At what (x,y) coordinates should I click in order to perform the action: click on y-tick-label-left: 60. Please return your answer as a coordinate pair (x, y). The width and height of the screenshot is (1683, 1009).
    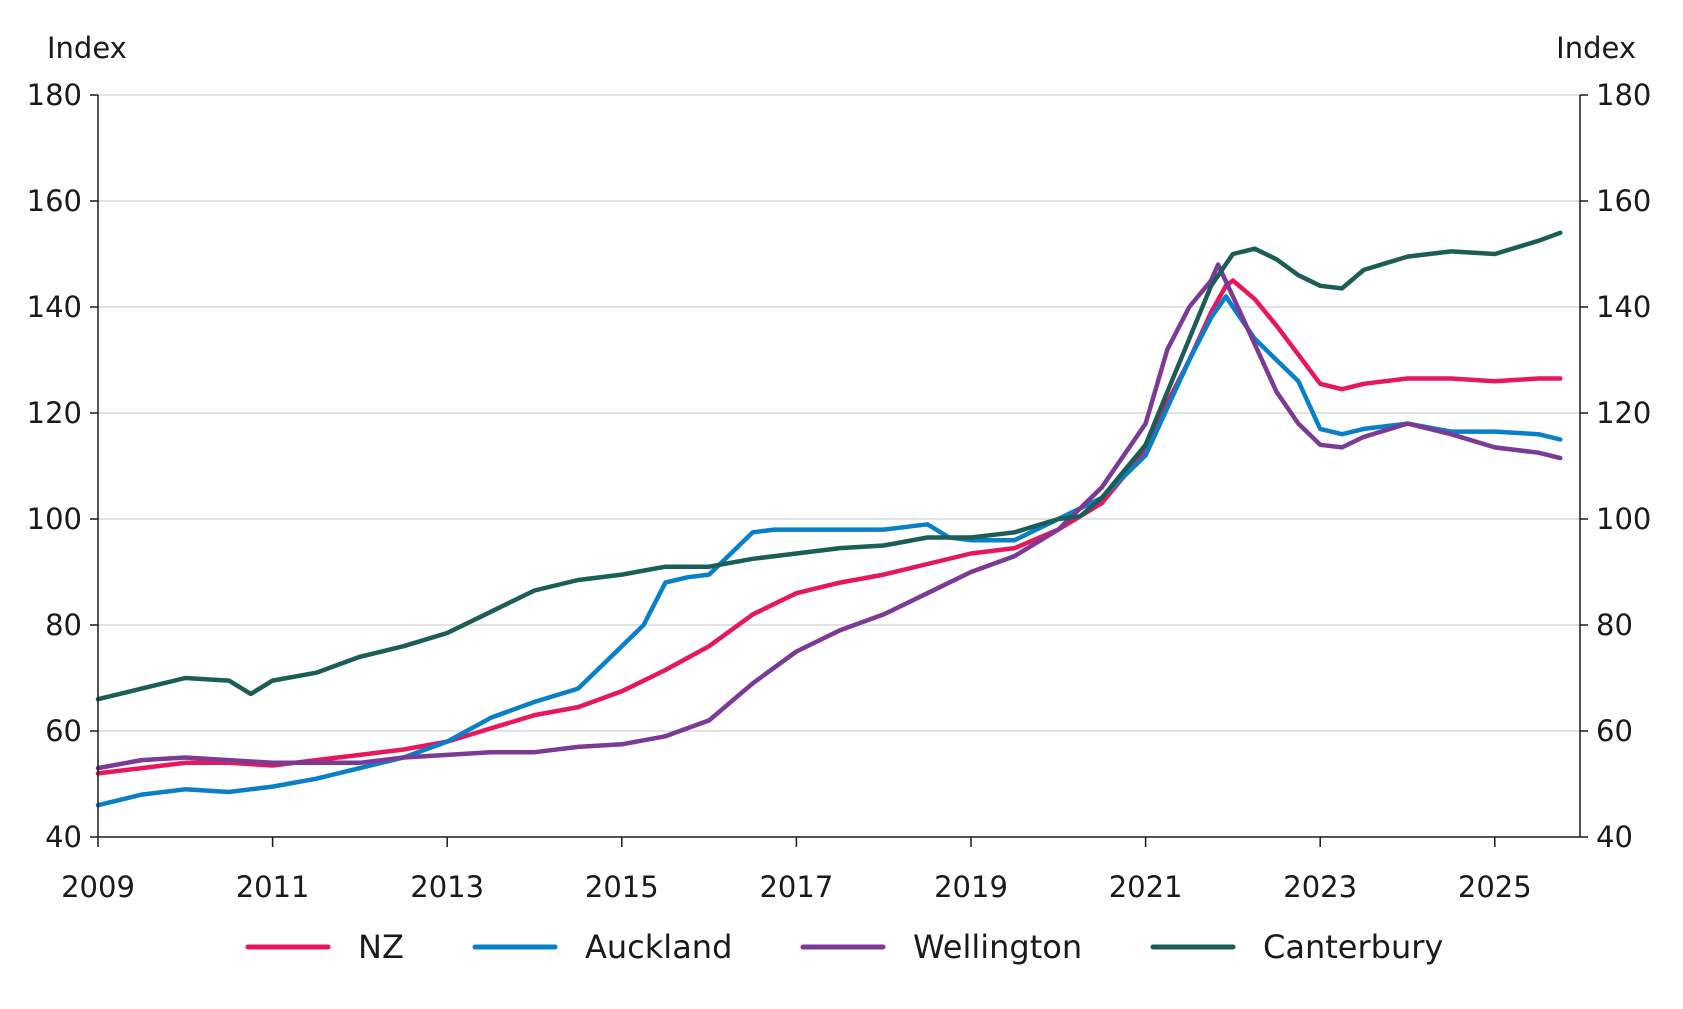
    Looking at the image, I should click on (63, 731).